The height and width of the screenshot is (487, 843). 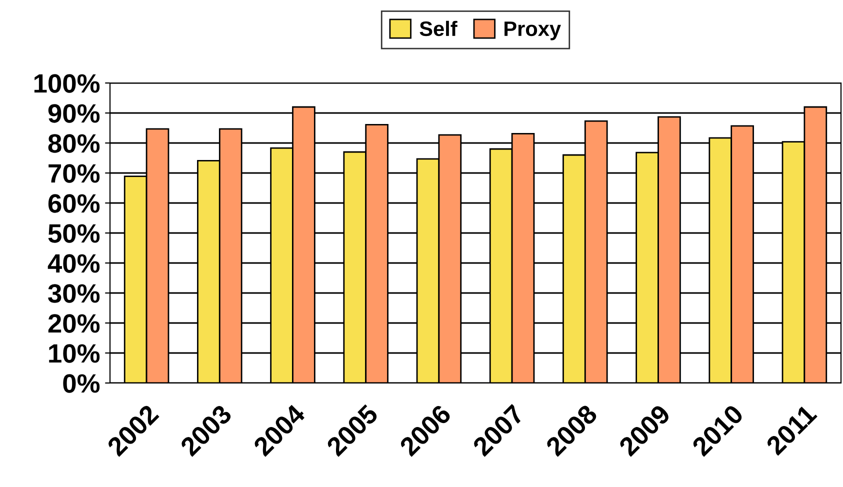 What do you see at coordinates (81, 383) in the screenshot?
I see `y-tick-label: 0%` at bounding box center [81, 383].